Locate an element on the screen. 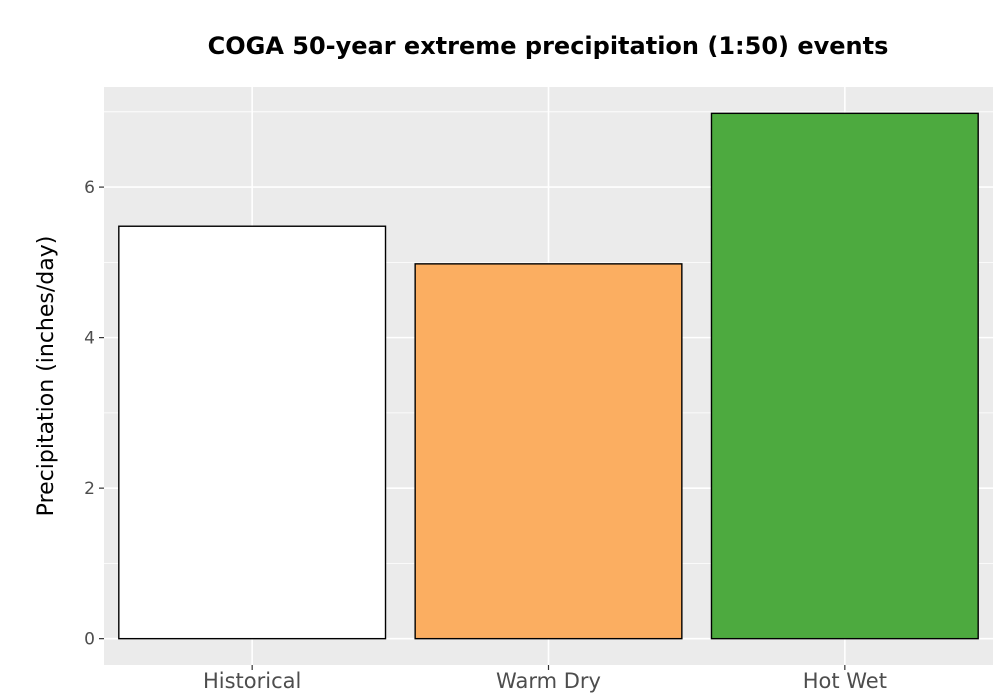  x-axis-ticks: Historical Warm Dry Hot Wet is located at coordinates (545, 679).